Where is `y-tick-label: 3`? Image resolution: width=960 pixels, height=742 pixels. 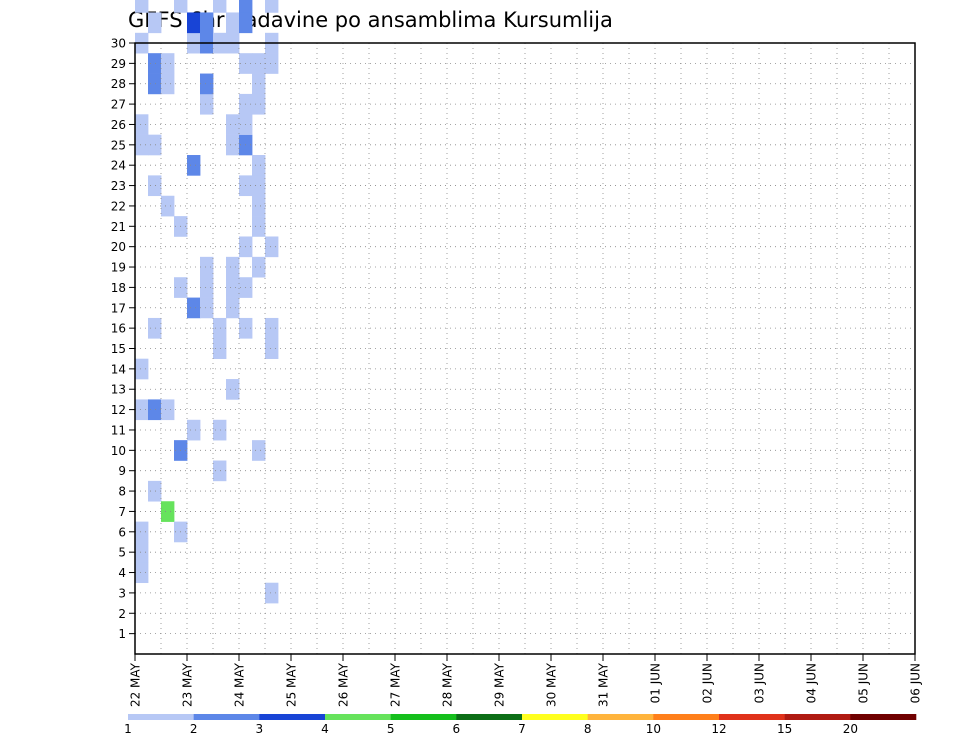
y-tick-label: 3 is located at coordinates (122, 593).